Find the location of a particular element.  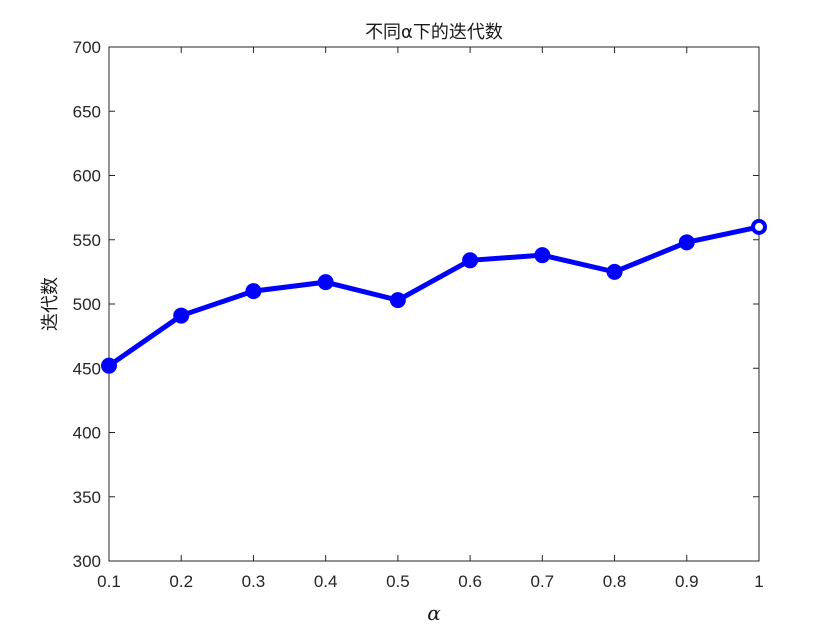

x-axis-title: α is located at coordinates (434, 613).